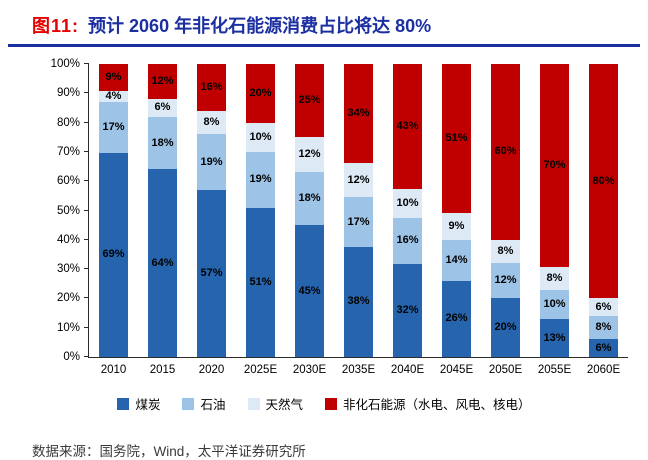  I want to click on stacked-bar-2055E: 13% 10% 8% 70%, so click(554, 210).